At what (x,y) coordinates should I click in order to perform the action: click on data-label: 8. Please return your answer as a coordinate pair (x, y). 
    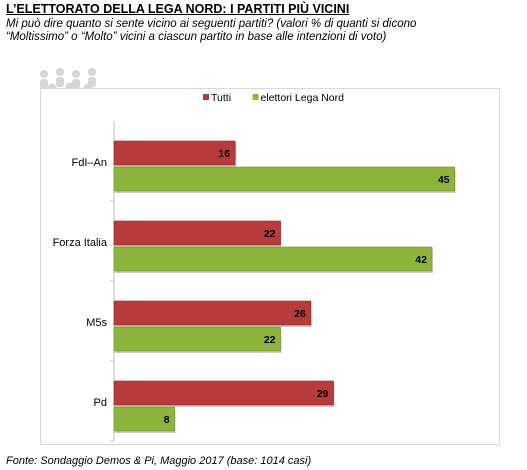
    Looking at the image, I should click on (167, 420).